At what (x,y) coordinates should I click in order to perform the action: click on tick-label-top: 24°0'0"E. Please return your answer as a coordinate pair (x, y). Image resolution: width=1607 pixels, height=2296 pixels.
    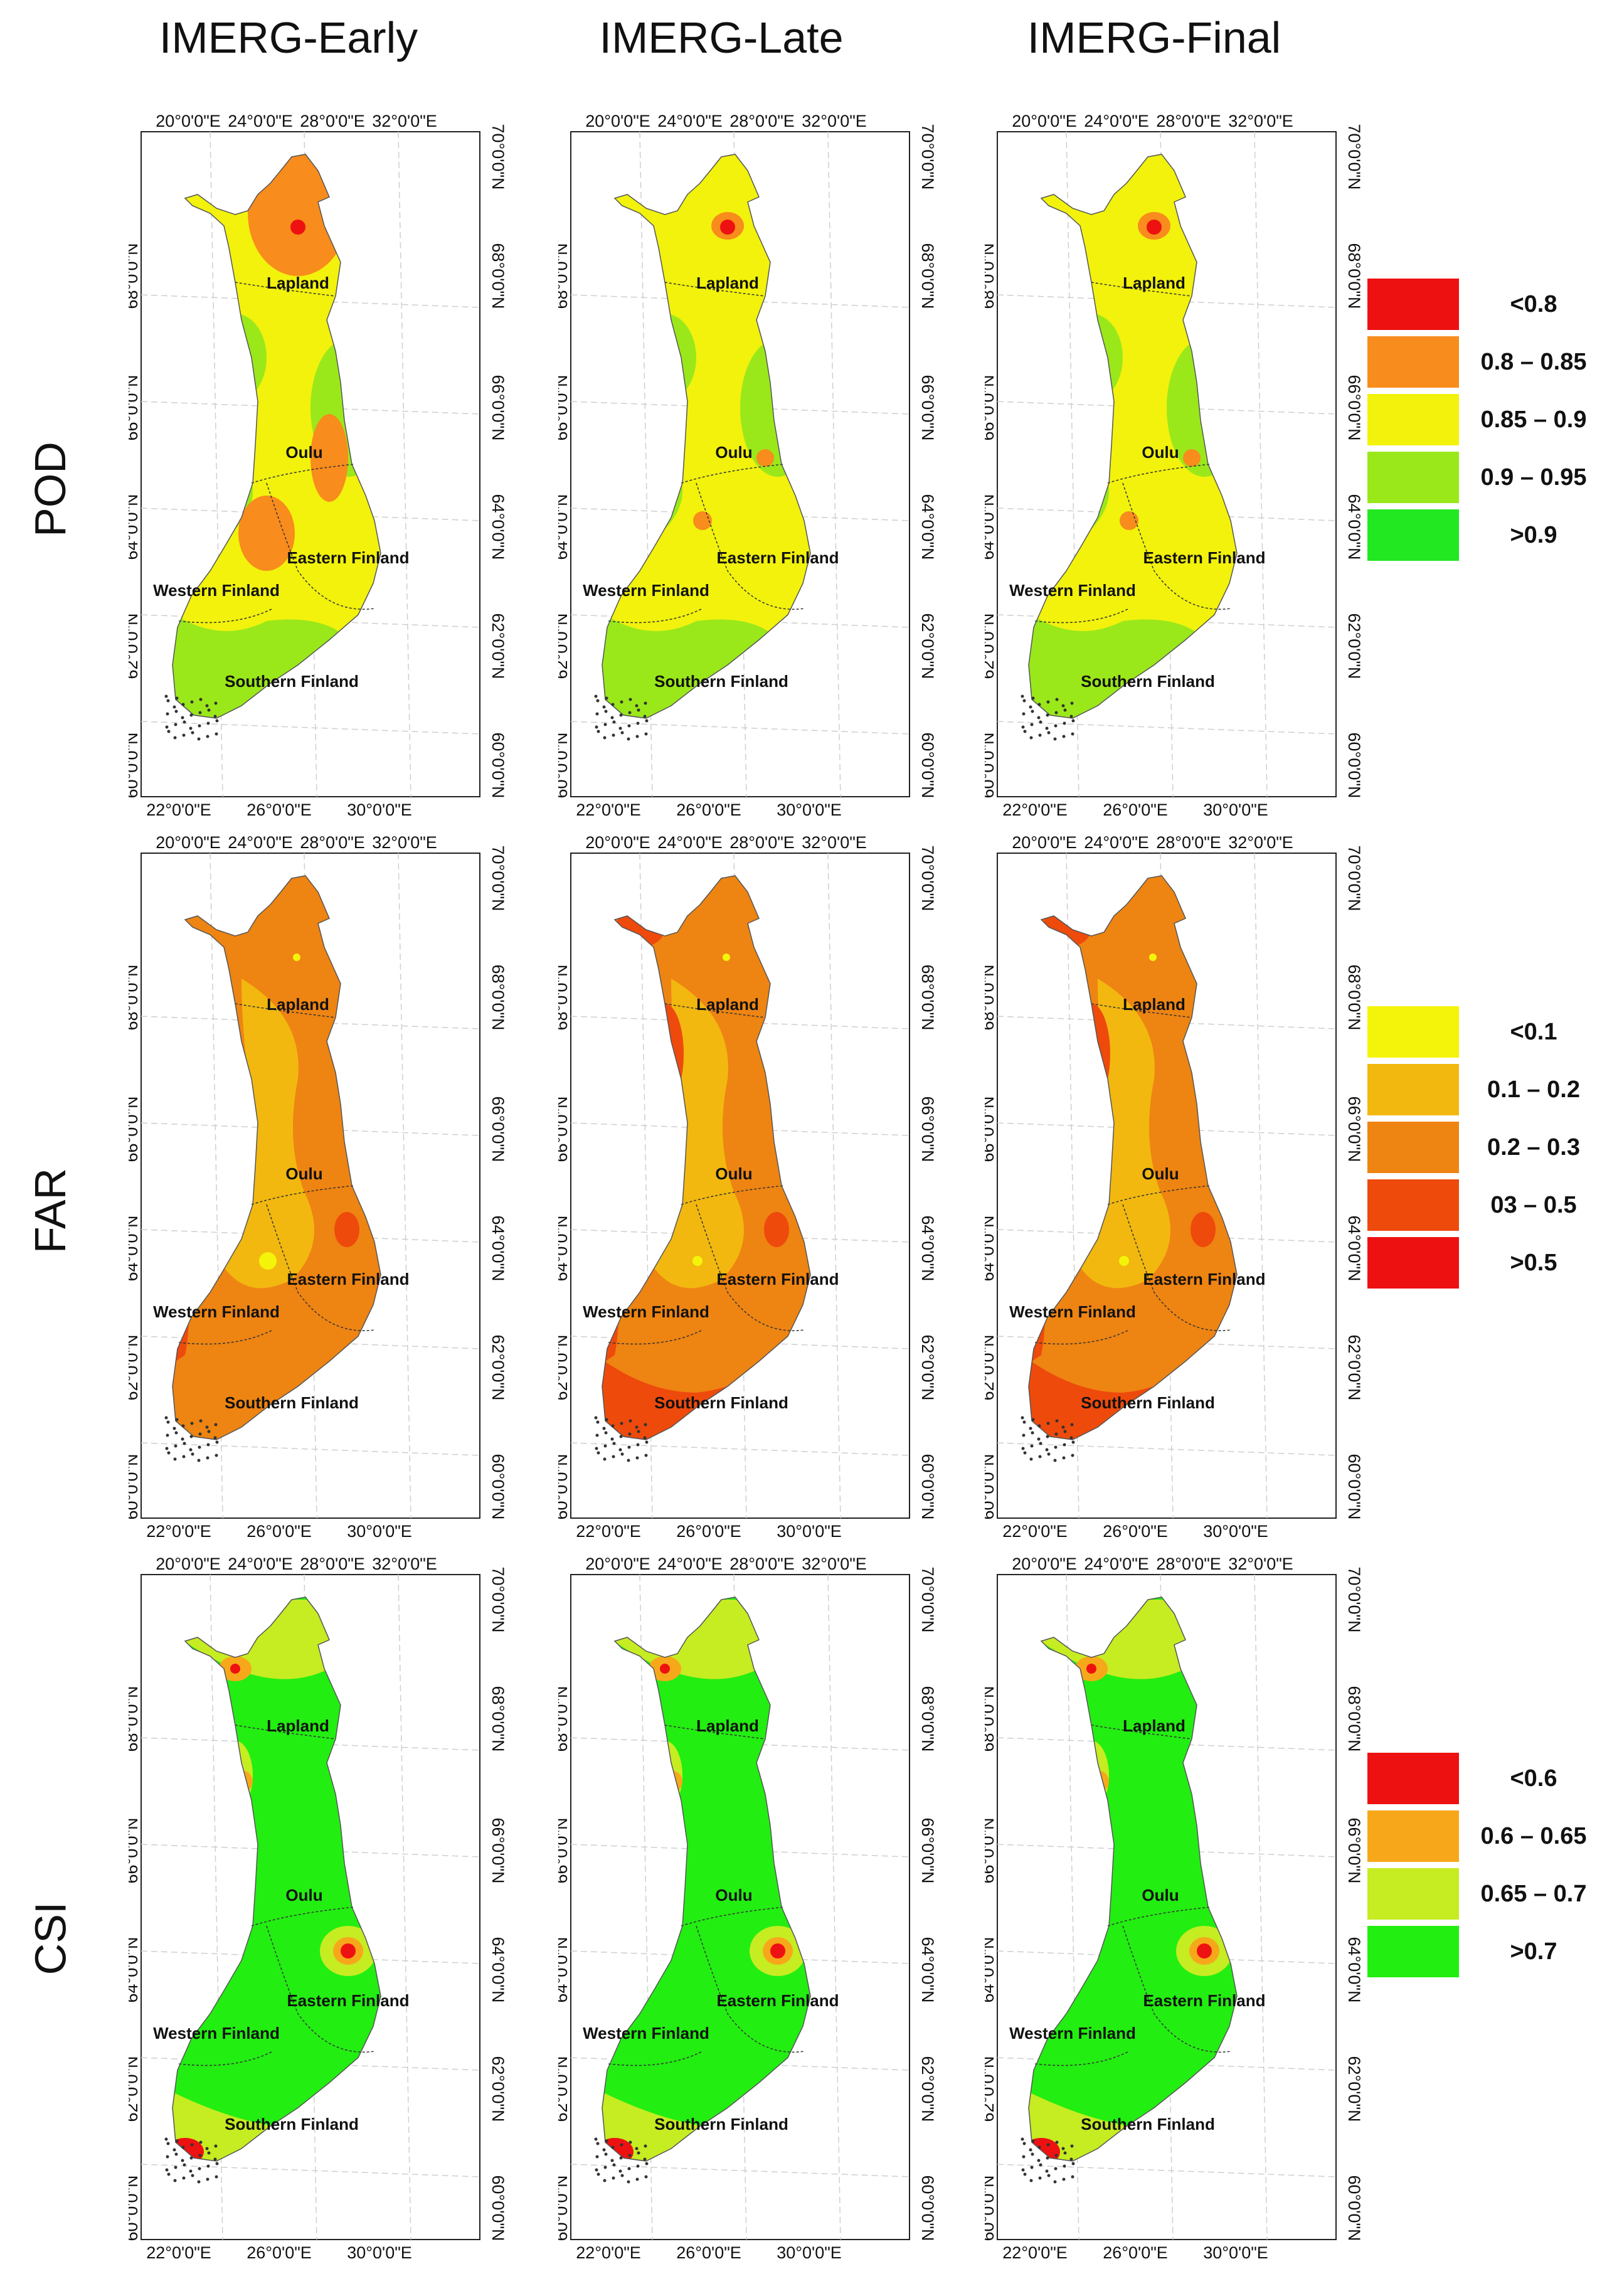
    Looking at the image, I should click on (260, 121).